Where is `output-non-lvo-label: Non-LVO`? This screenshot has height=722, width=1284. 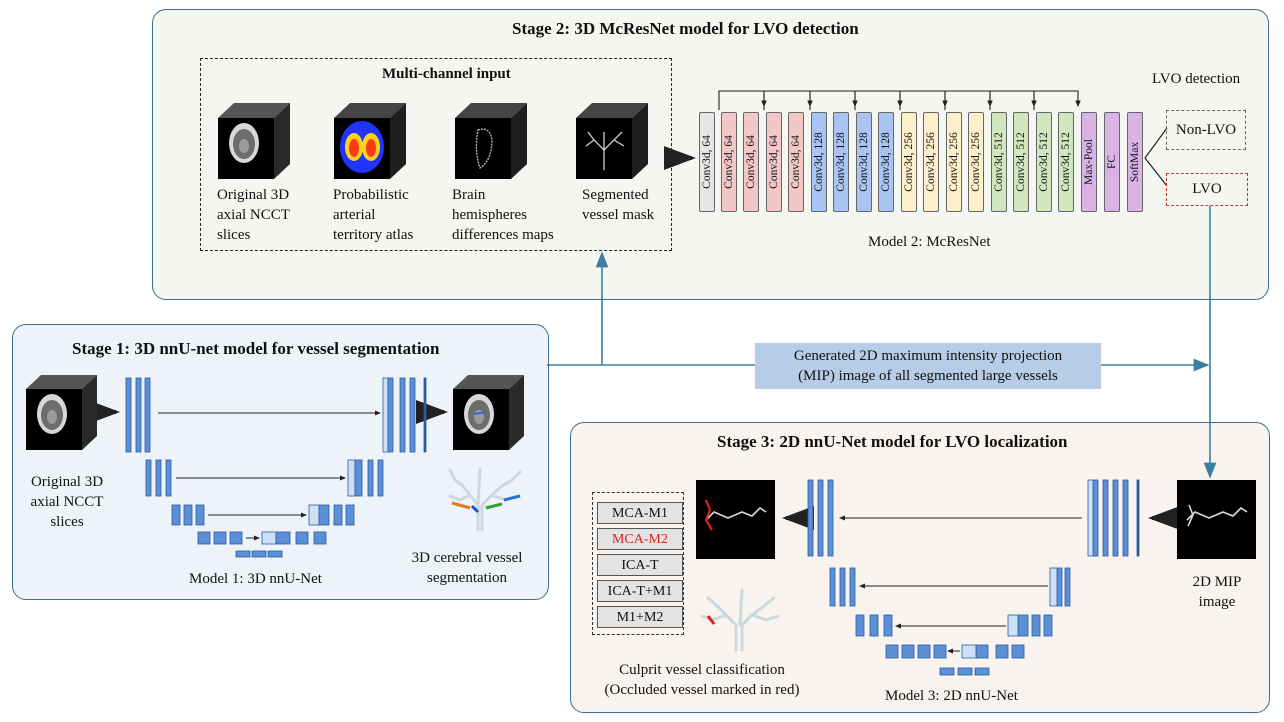
output-non-lvo-label: Non-LVO is located at coordinates (1206, 130).